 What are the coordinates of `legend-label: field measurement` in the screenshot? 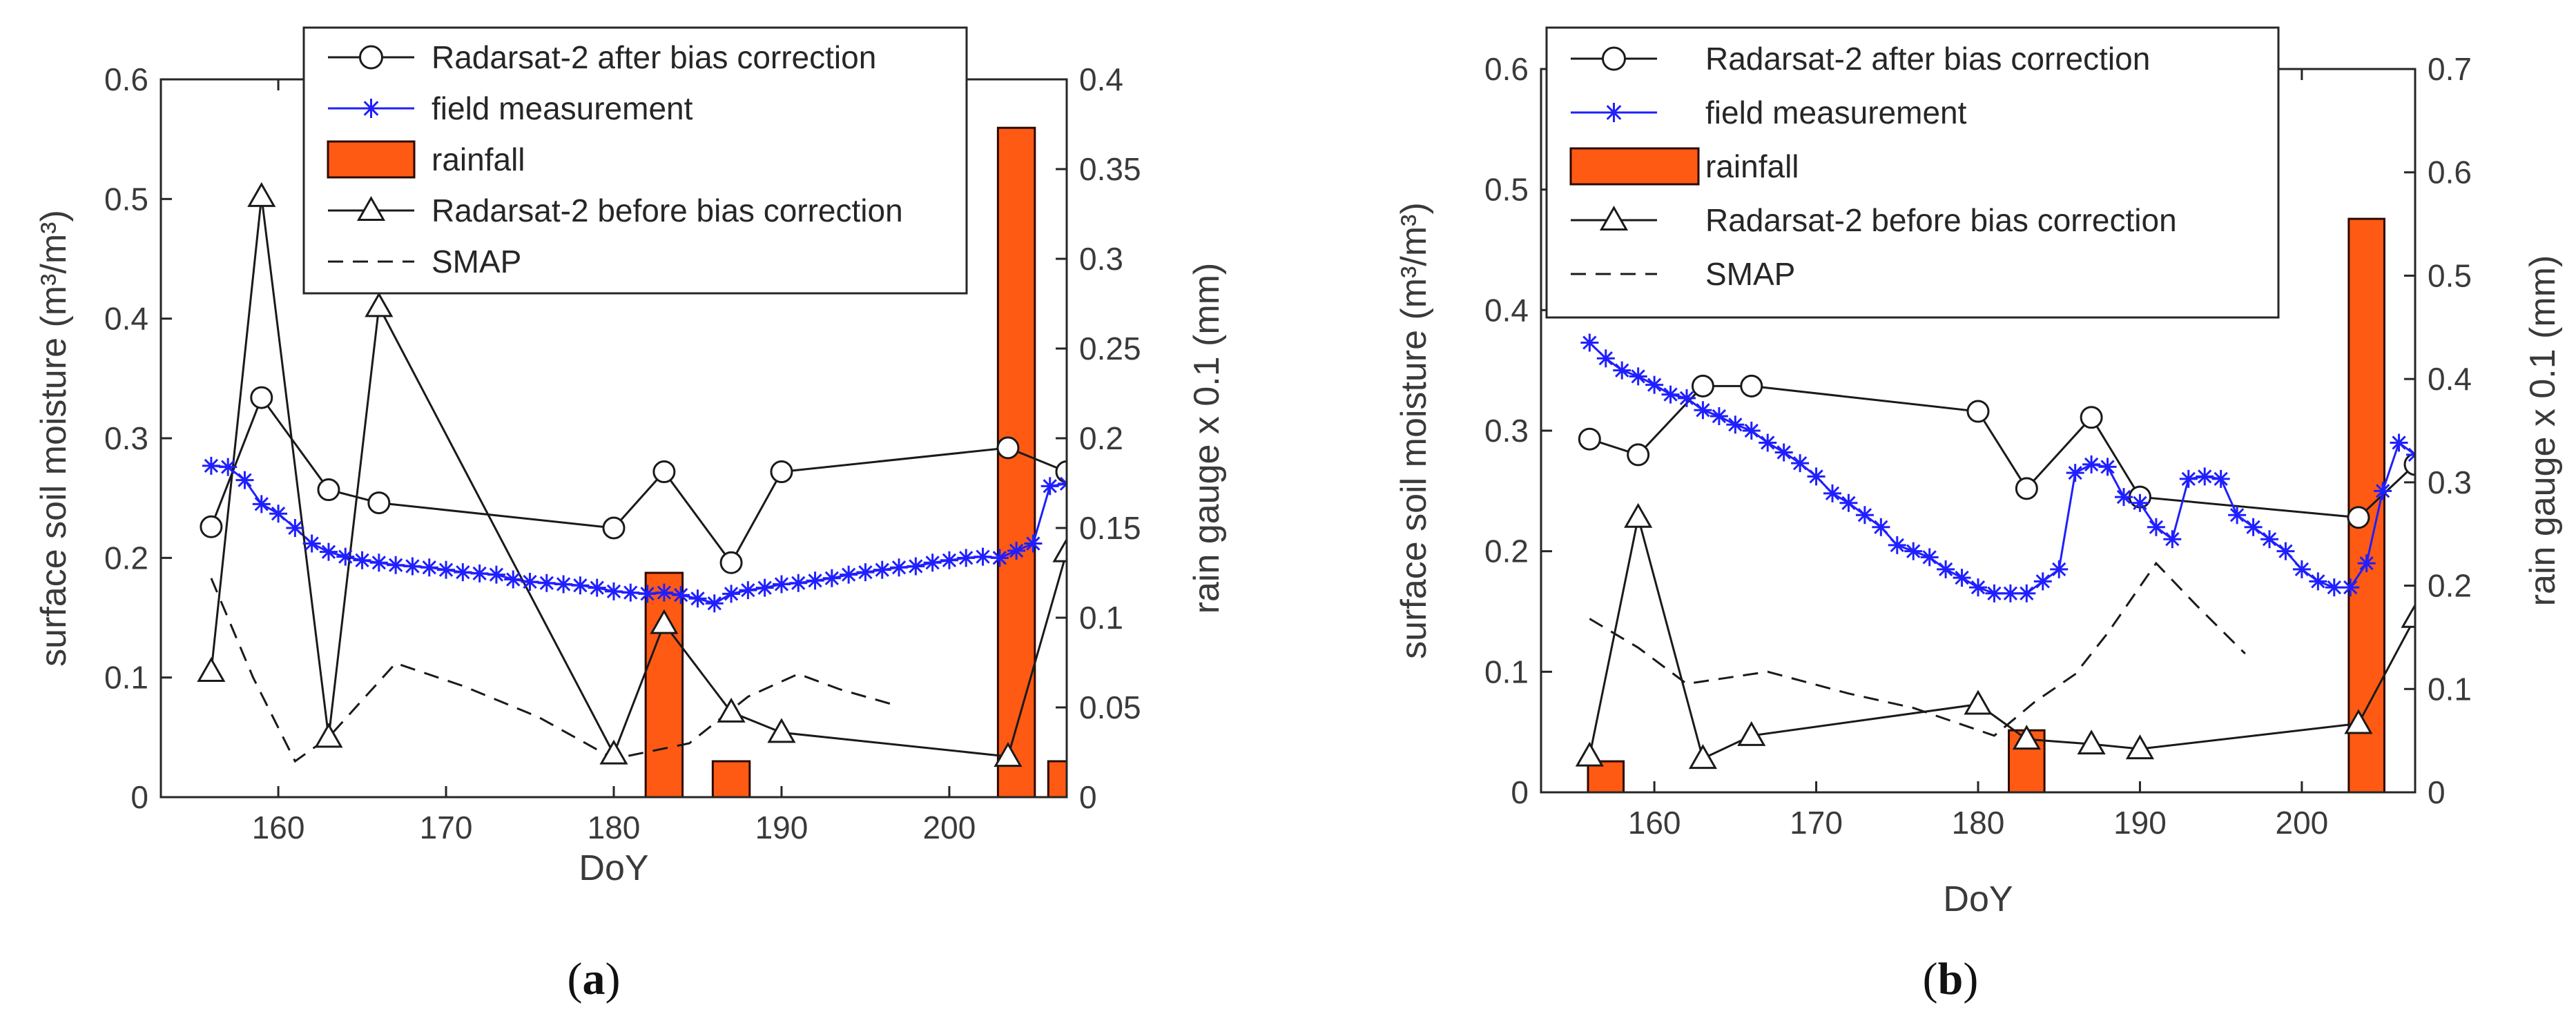 It's located at (1836, 112).